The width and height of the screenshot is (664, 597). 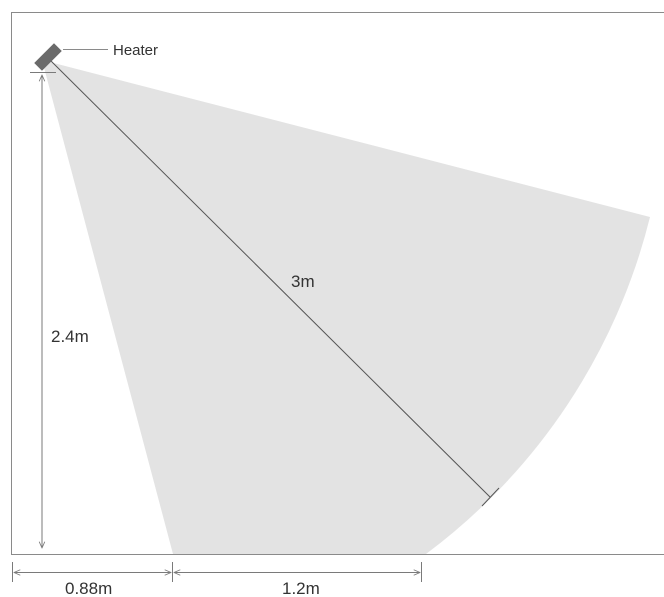 What do you see at coordinates (96, 56) in the screenshot?
I see `heater-unit: Heater` at bounding box center [96, 56].